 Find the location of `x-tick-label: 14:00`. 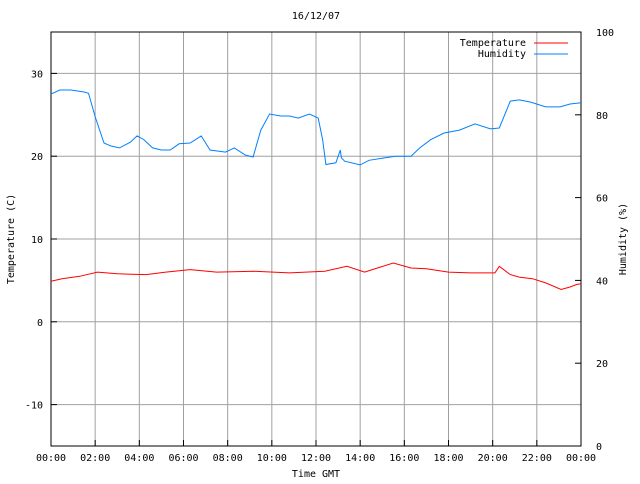

x-tick-label: 14:00 is located at coordinates (360, 458).